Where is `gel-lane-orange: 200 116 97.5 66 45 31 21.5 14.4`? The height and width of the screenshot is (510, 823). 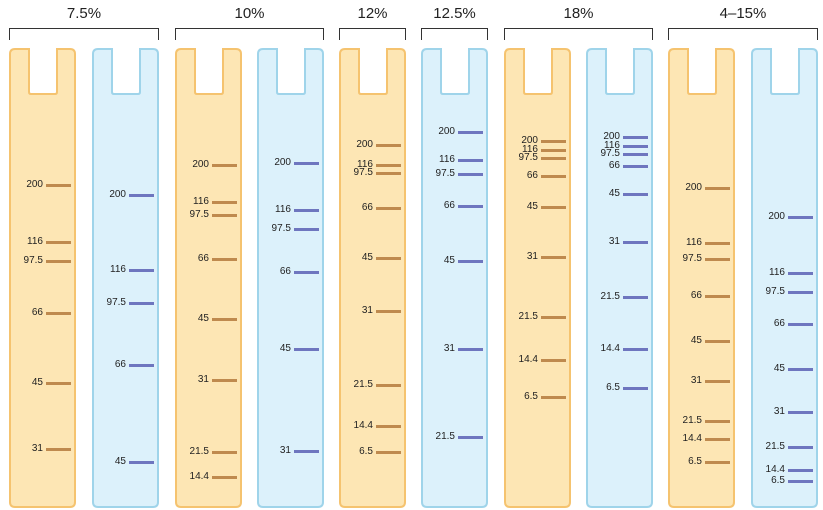 gel-lane-orange: 200 116 97.5 66 45 31 21.5 14.4 is located at coordinates (208, 278).